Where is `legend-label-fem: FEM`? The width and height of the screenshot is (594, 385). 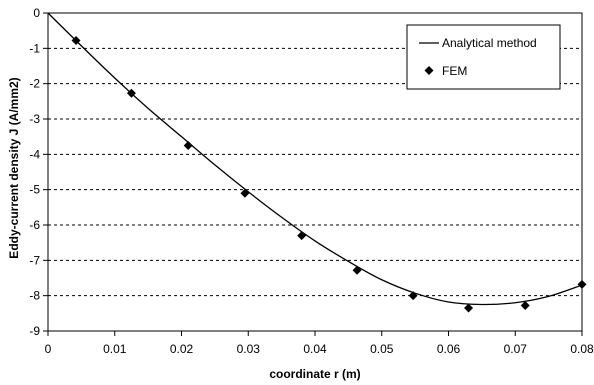 legend-label-fem: FEM is located at coordinates (454, 71).